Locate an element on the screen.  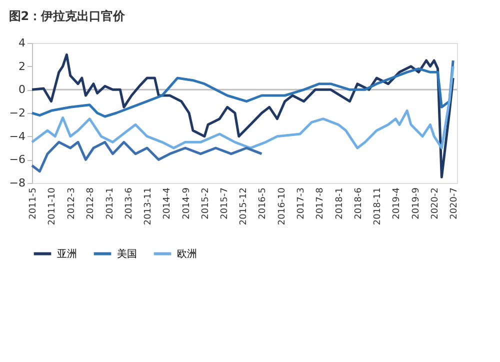
x-tick-label: 2011-10 is located at coordinates (53, 206).